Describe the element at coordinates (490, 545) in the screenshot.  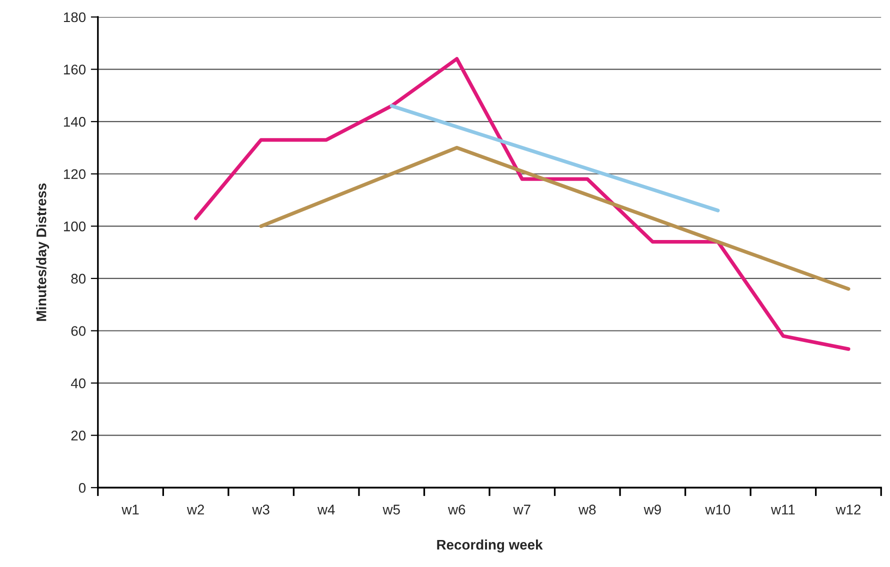
I see `x-axis-title: Recording week` at that location.